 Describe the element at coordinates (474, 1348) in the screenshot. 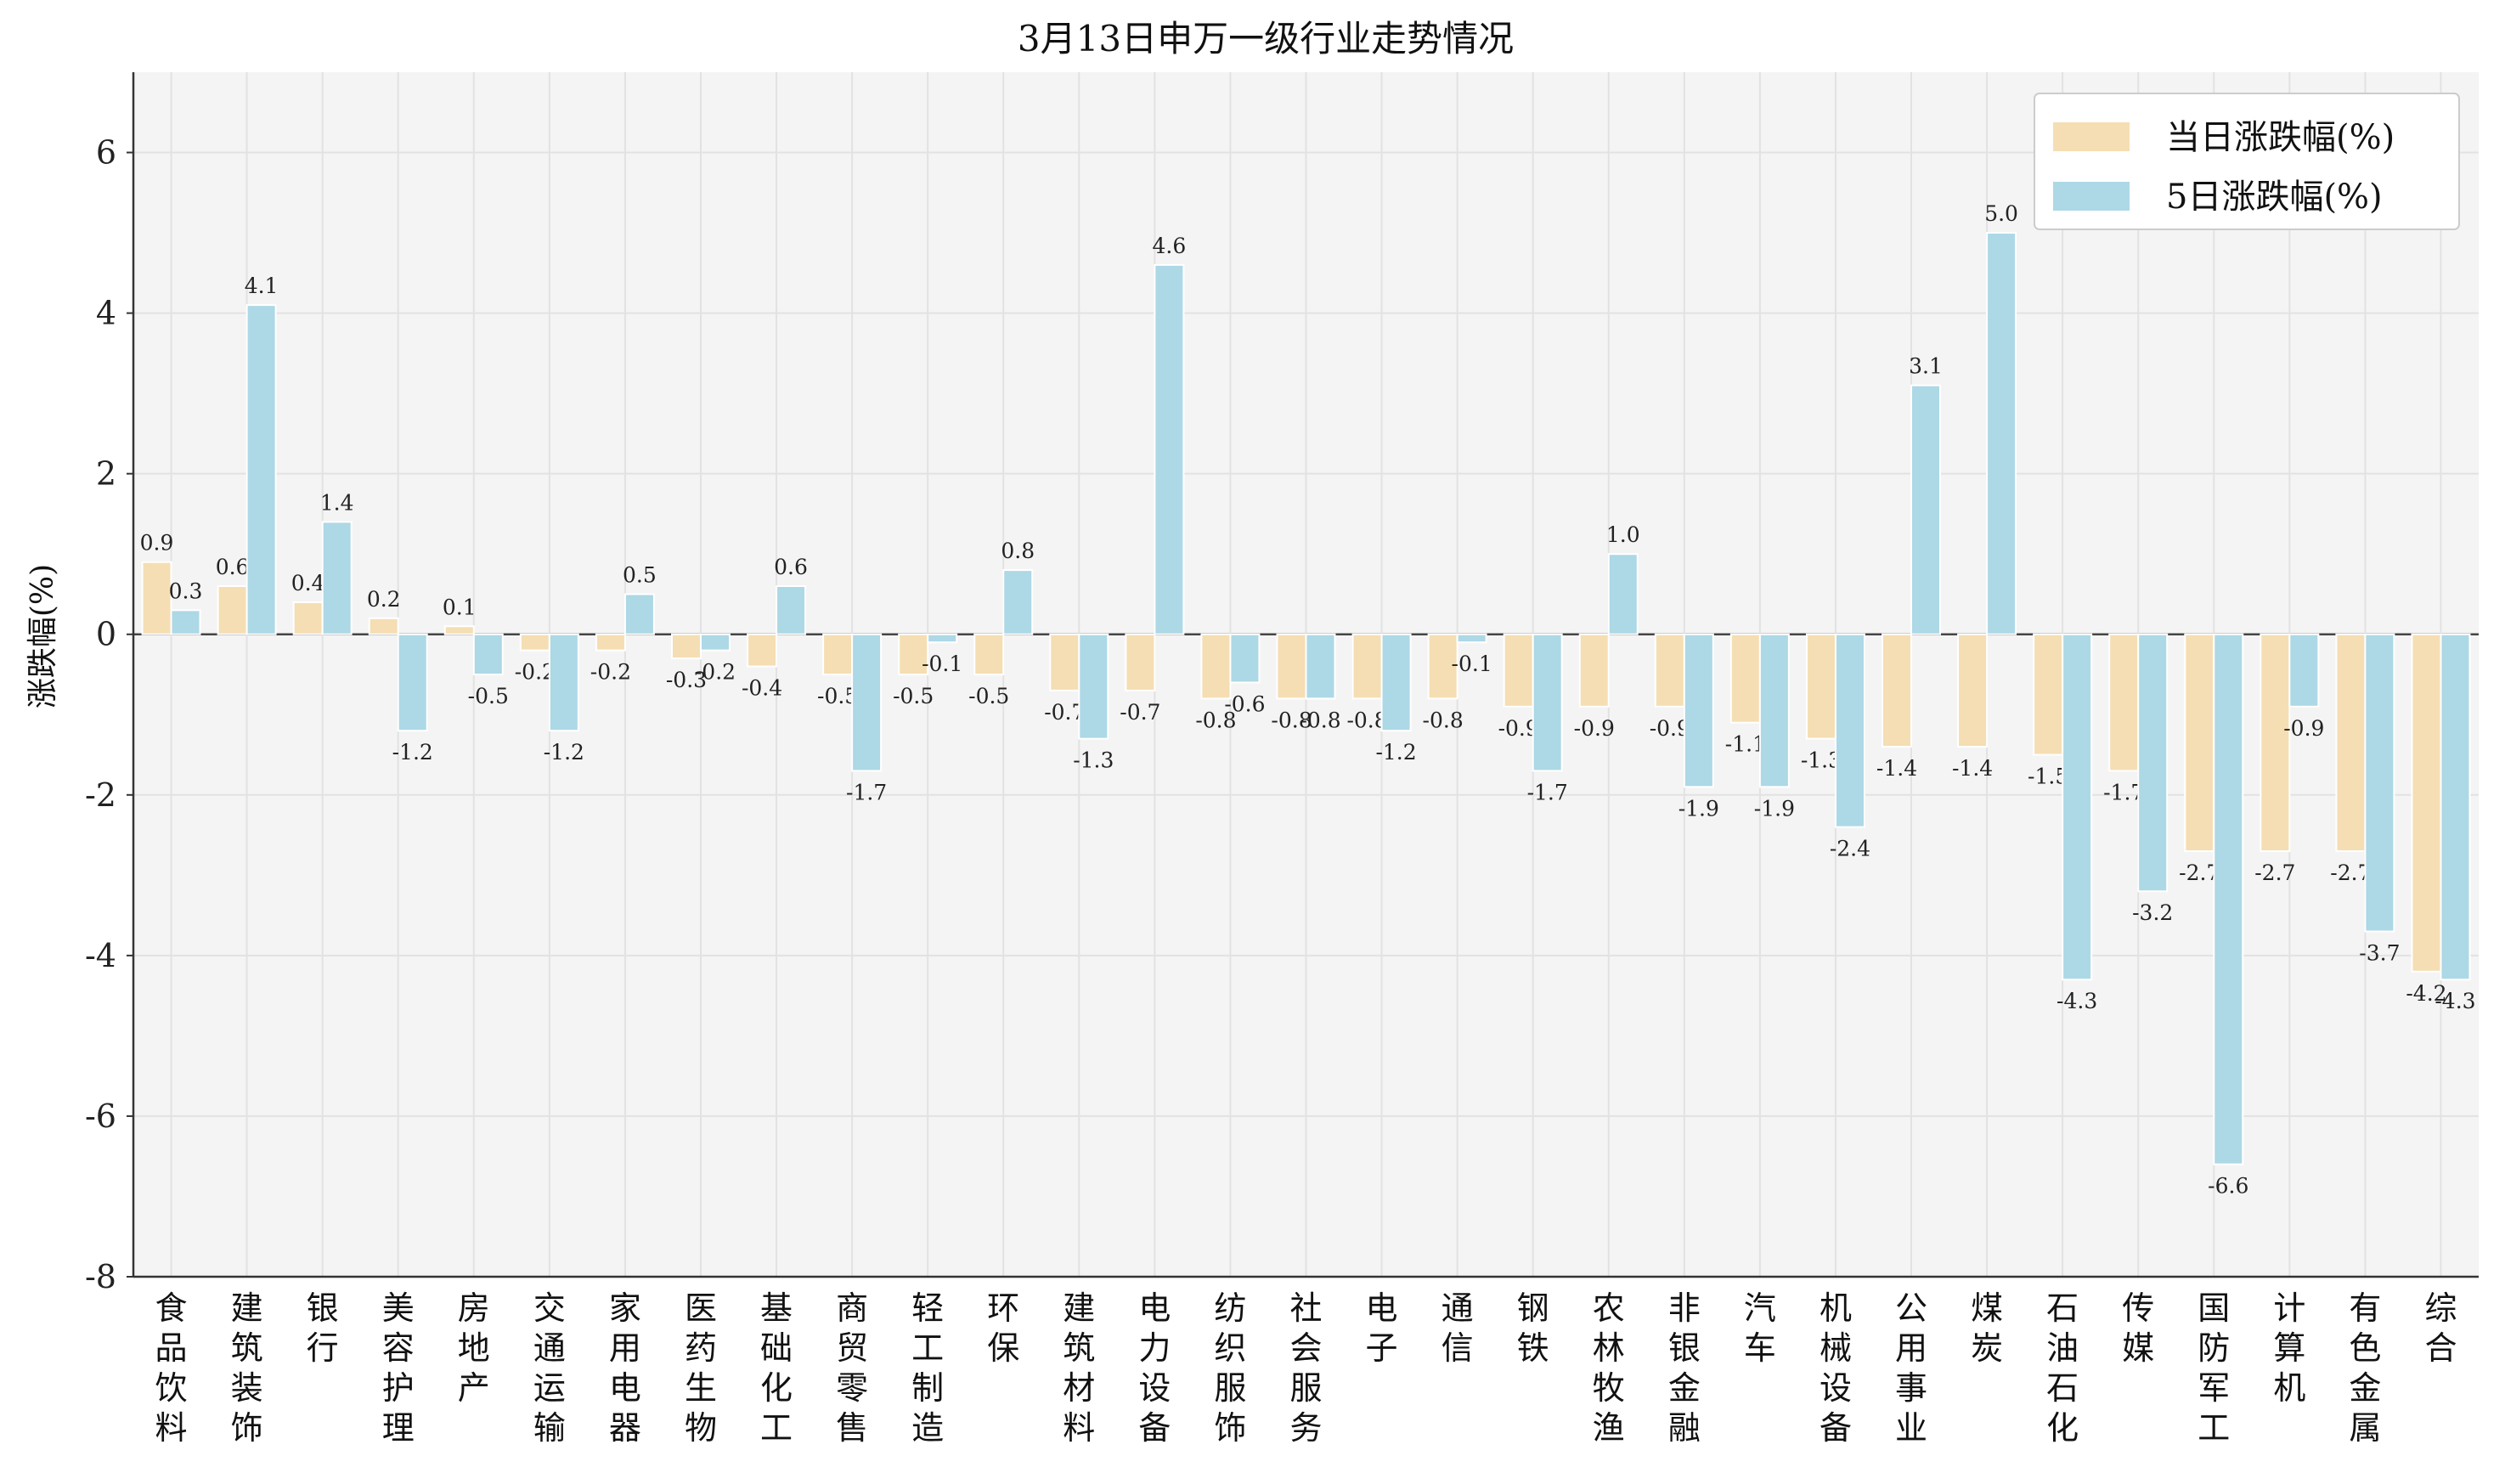

I see `x-tick-label: 房地产` at that location.